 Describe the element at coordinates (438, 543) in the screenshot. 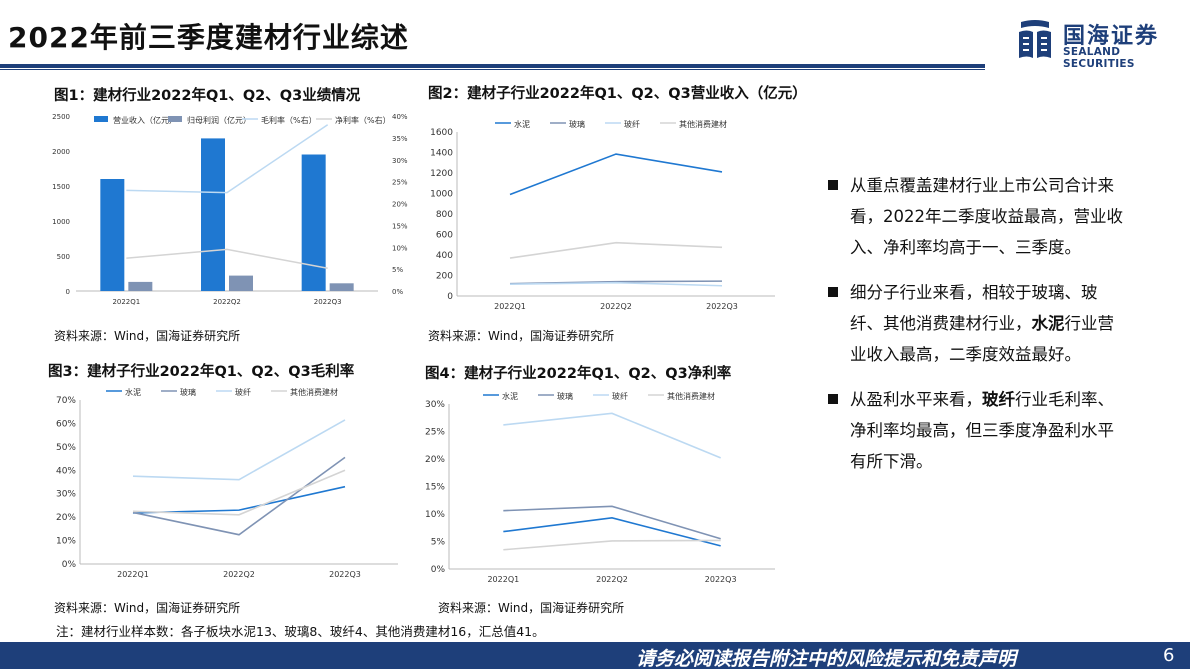

I see `y-tick-label: 5%` at that location.